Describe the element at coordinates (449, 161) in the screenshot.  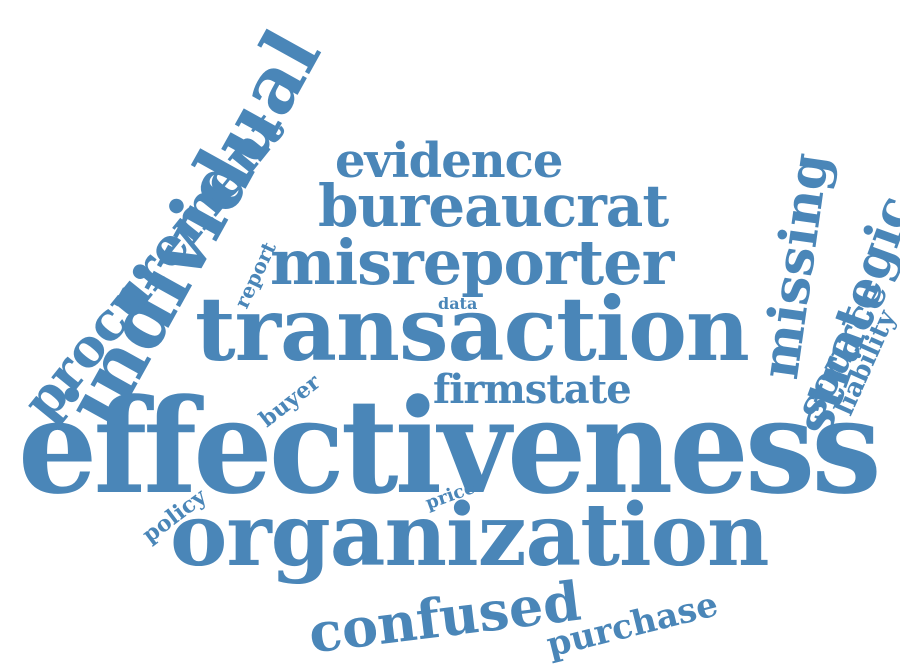
I see `word-evidence: evidence` at that location.